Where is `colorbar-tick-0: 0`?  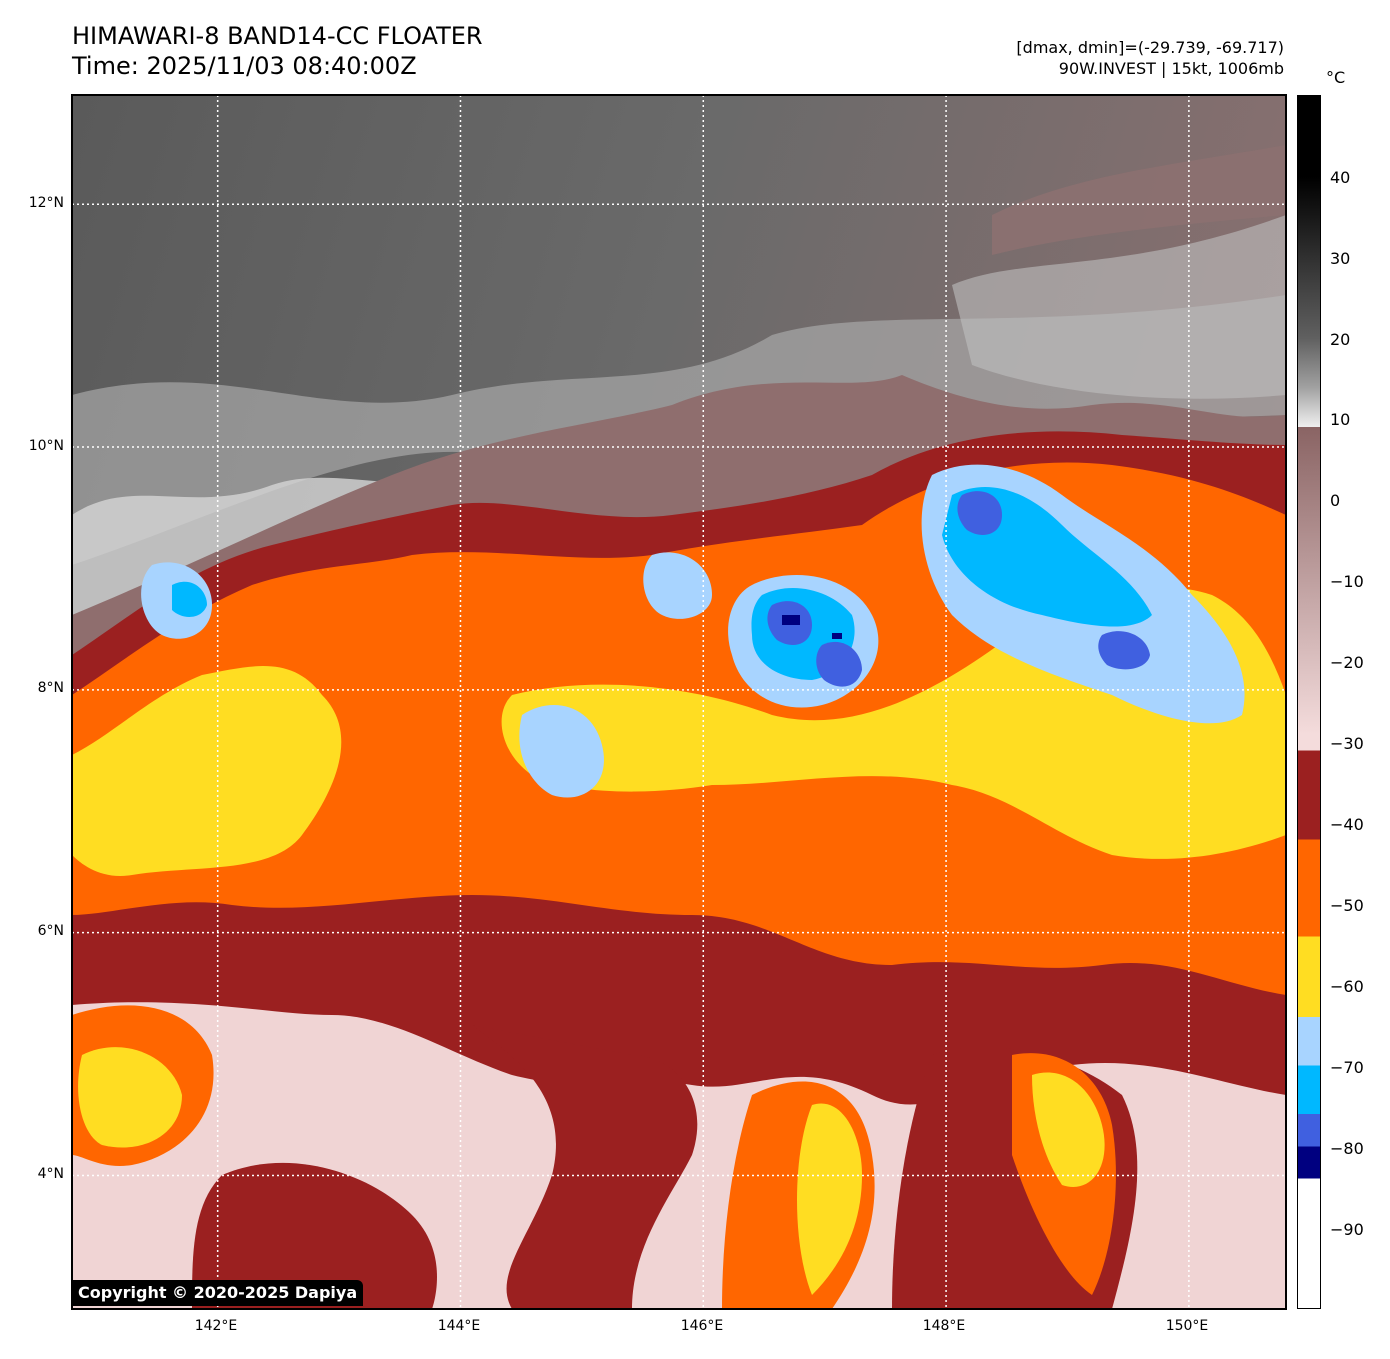 colorbar-tick-0: 0 is located at coordinates (1335, 500).